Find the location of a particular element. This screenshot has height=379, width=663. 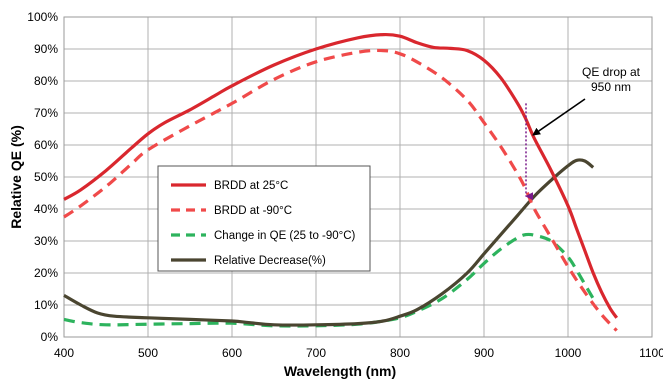

legend-label-1: BRDD at -90°C is located at coordinates (253, 211).